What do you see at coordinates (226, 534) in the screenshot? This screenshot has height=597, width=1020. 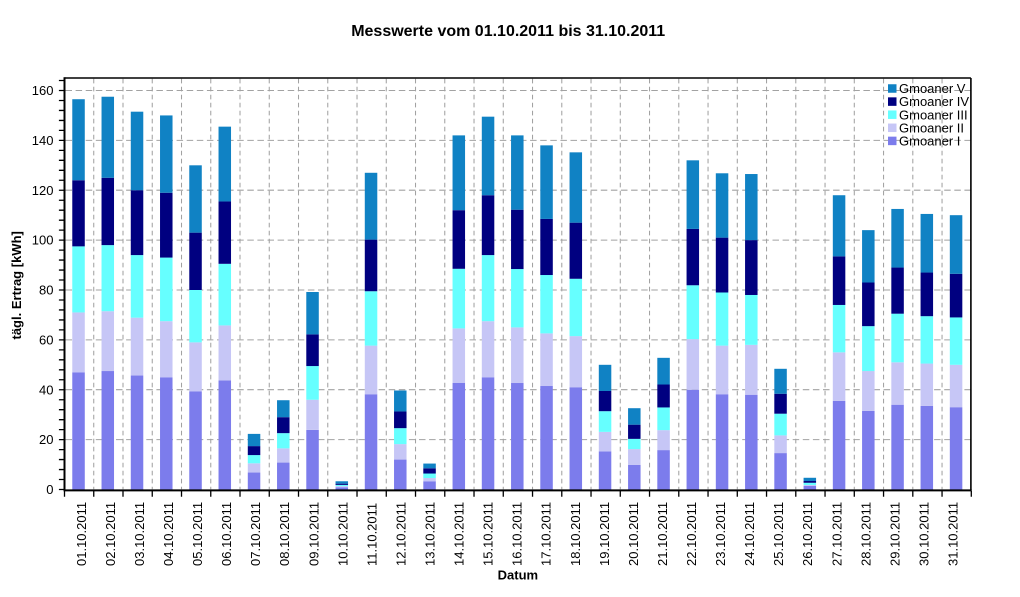 I see `svg-text: 06.10.2011` at bounding box center [226, 534].